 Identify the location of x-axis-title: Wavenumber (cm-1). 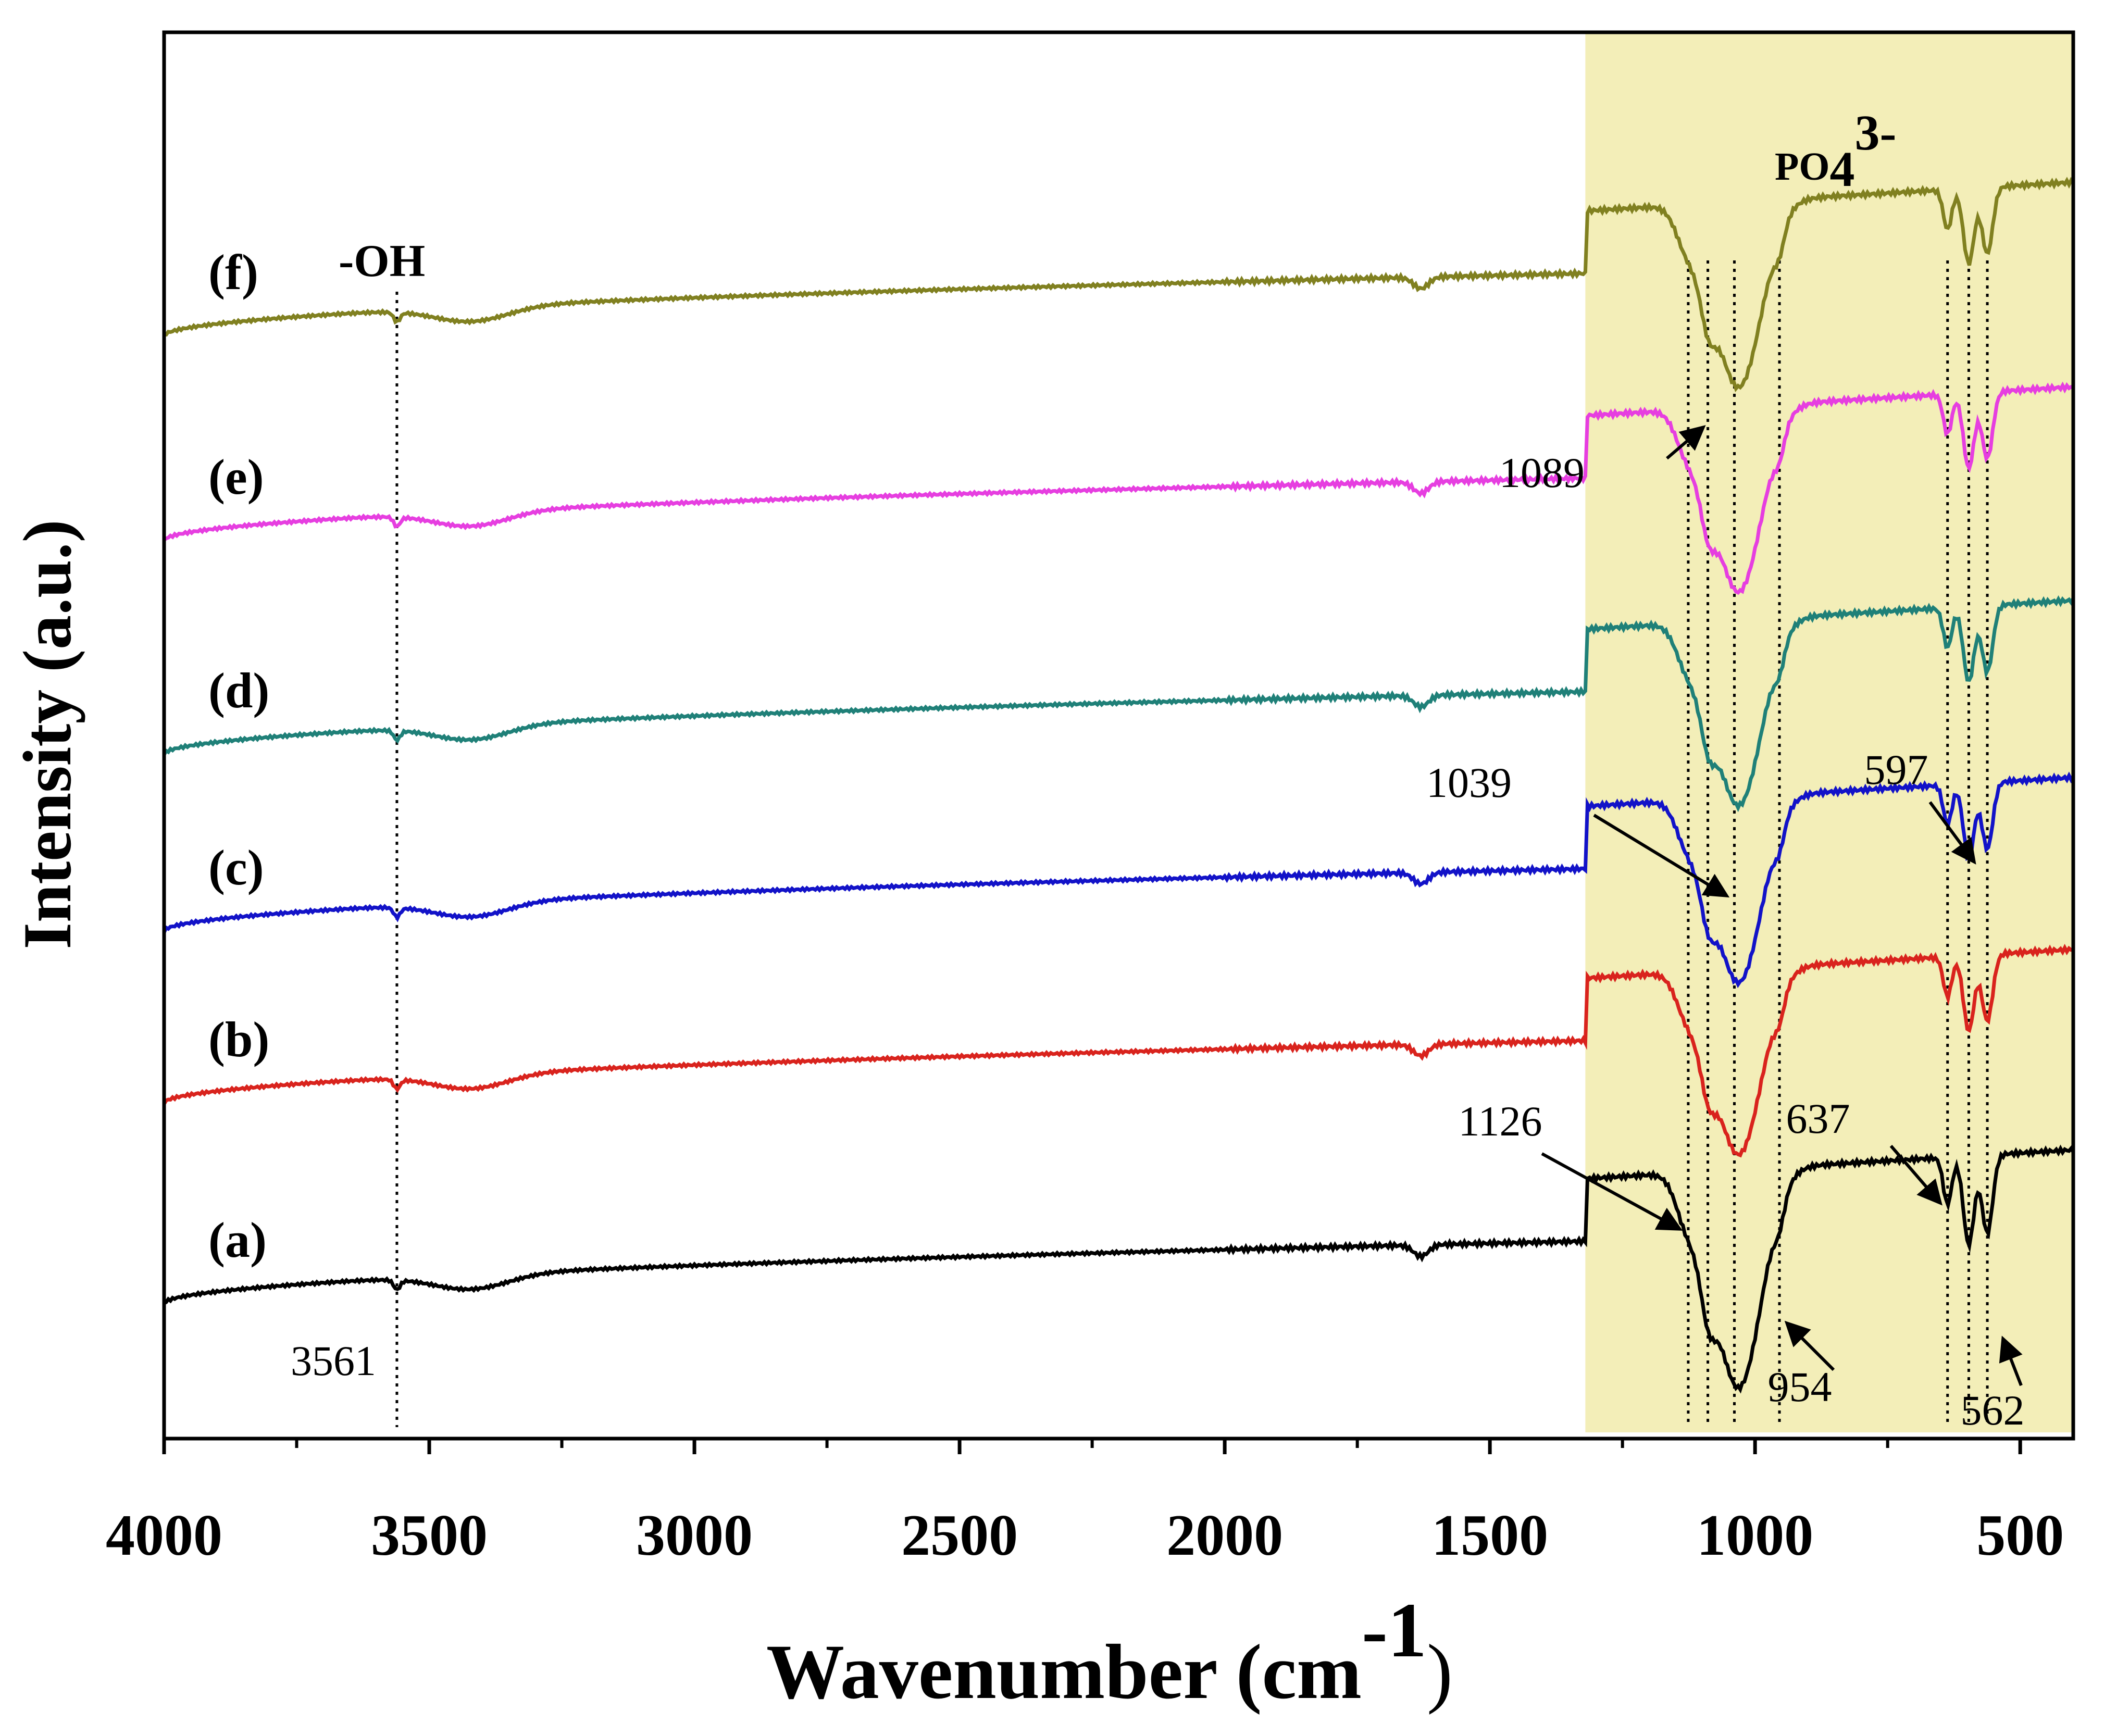
(1109, 1651).